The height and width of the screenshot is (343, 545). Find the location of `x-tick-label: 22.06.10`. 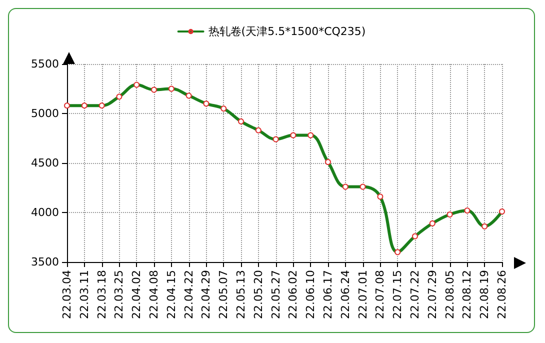

x-tick-label: 22.06.10 is located at coordinates (311, 294).